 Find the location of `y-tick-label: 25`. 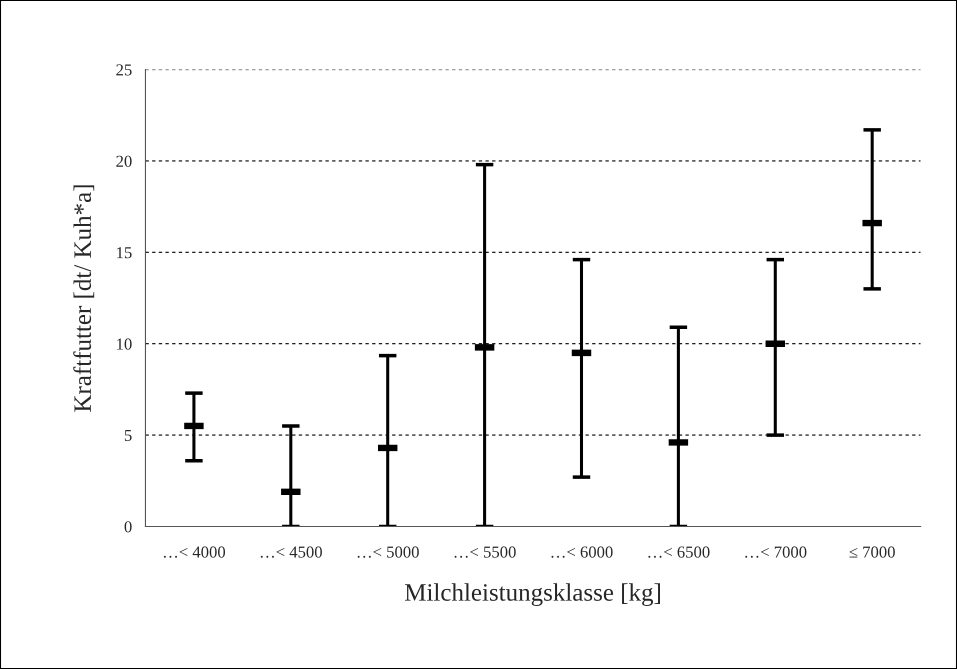

y-tick-label: 25 is located at coordinates (124, 70).